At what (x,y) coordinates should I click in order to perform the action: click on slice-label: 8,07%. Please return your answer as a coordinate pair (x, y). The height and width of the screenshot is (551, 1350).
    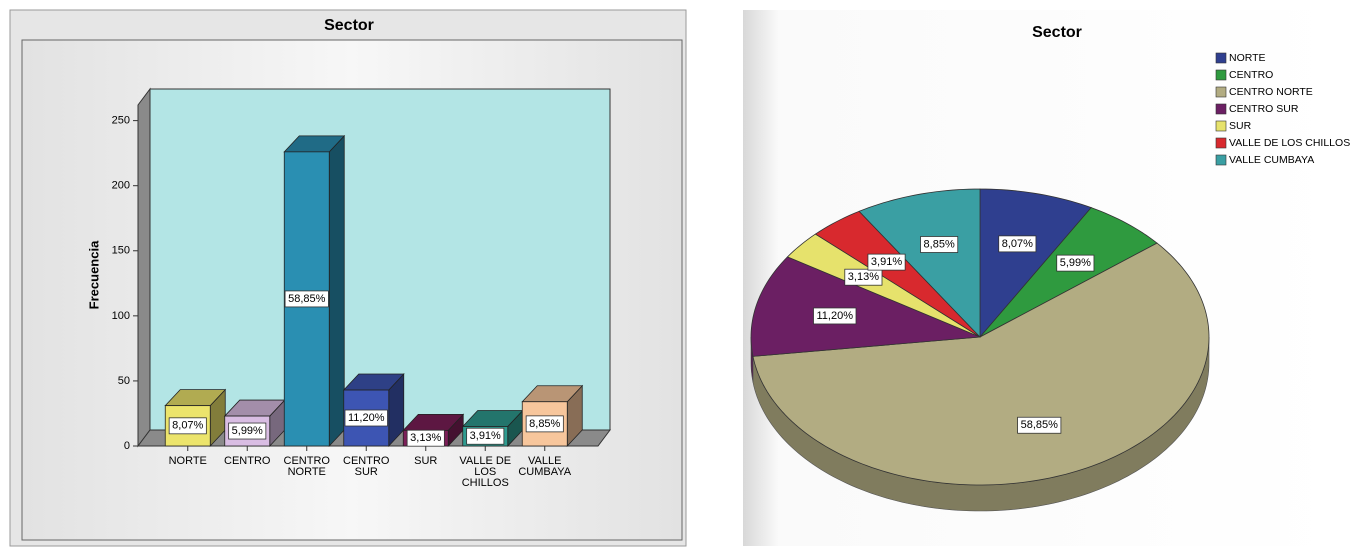
    Looking at the image, I should click on (1017, 244).